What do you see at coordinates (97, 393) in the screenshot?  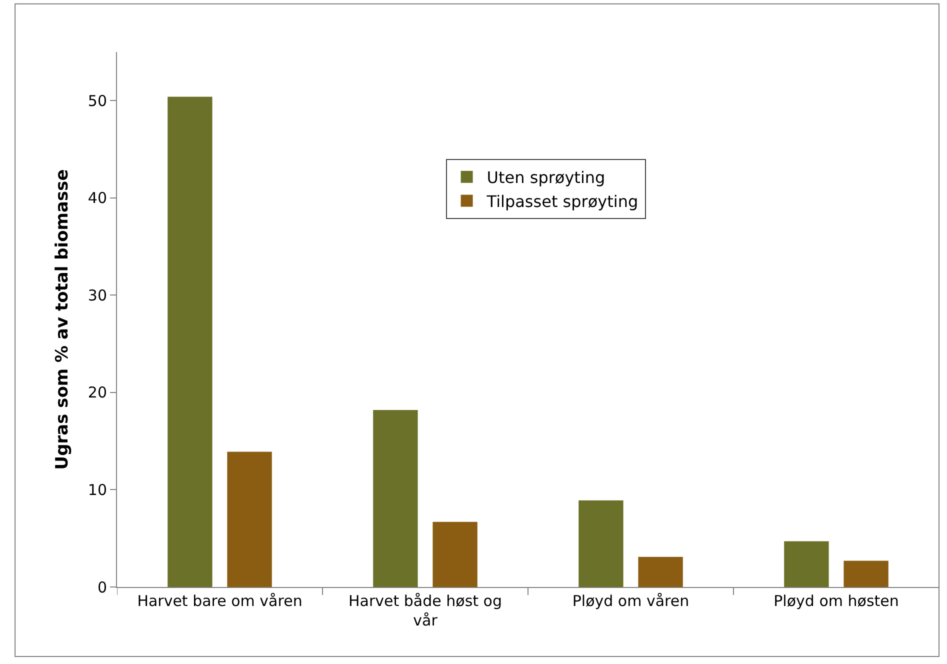 I see `y-tick-label: 20` at bounding box center [97, 393].